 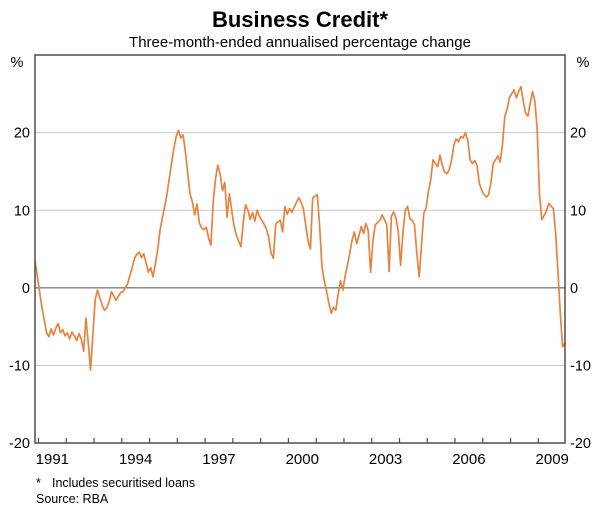 I want to click on source-text: Source: RBA, so click(x=72, y=499).